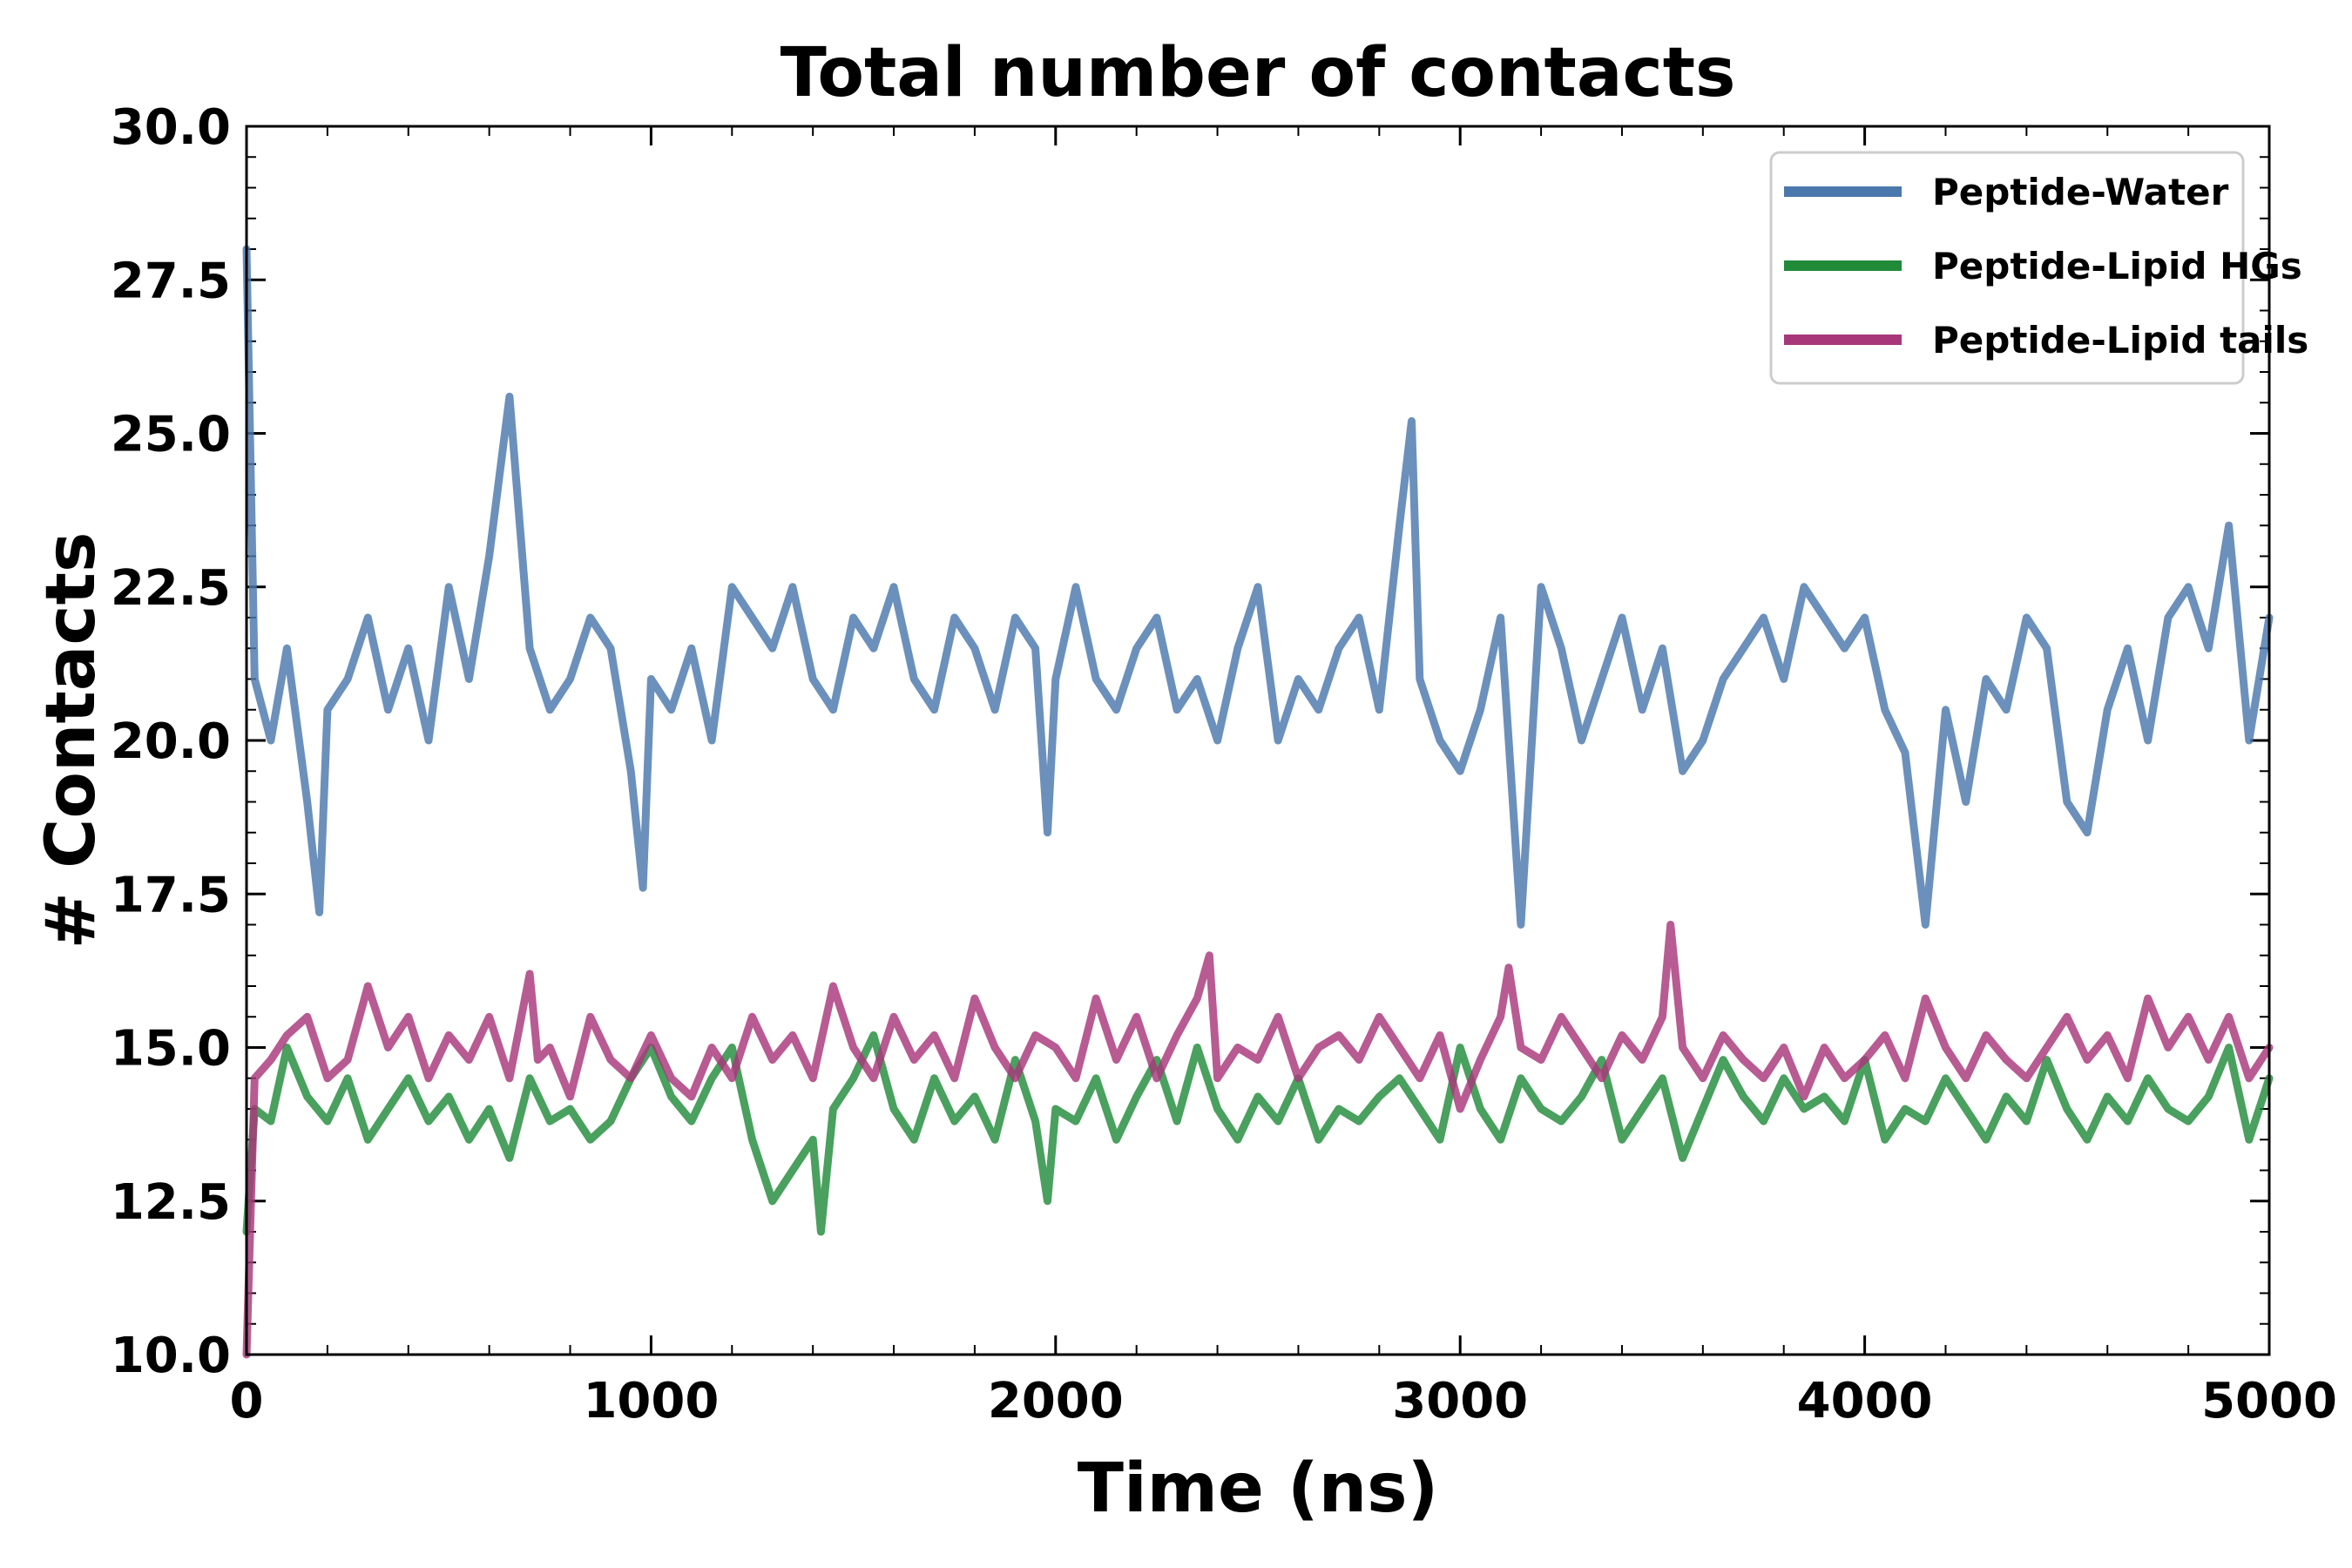  What do you see at coordinates (2117, 266) in the screenshot?
I see `legend-label-peptide-lipid-hgs: Peptide-Lipid HGs` at bounding box center [2117, 266].